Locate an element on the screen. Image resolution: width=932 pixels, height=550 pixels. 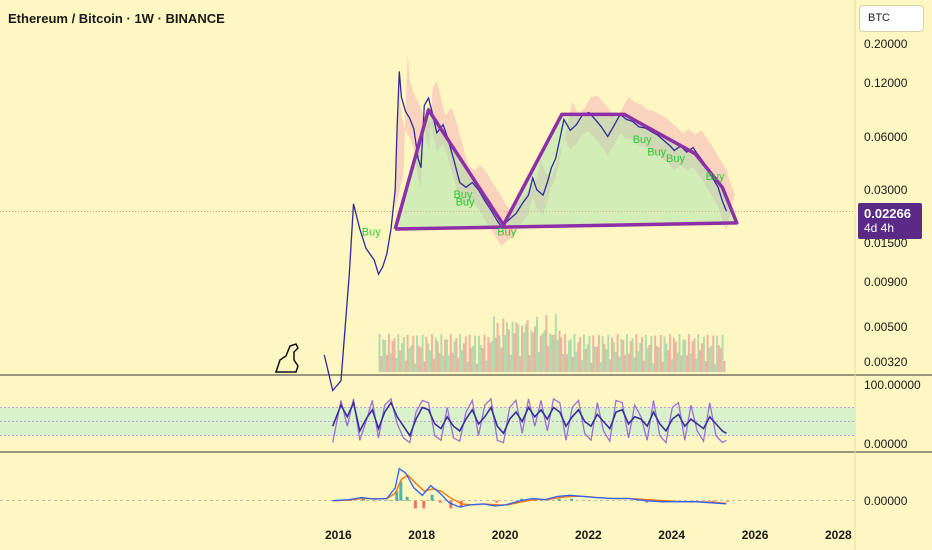
time-tick-label: 2016 is located at coordinates (338, 535).